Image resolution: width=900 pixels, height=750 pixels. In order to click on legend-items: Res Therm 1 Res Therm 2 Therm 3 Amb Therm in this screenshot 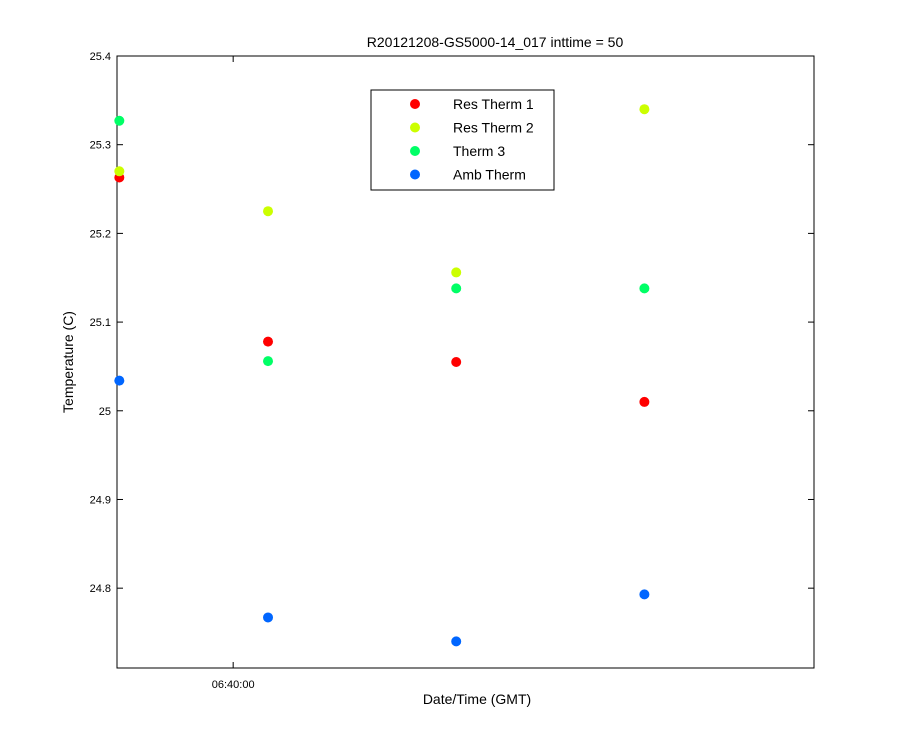, I will do `click(472, 139)`.